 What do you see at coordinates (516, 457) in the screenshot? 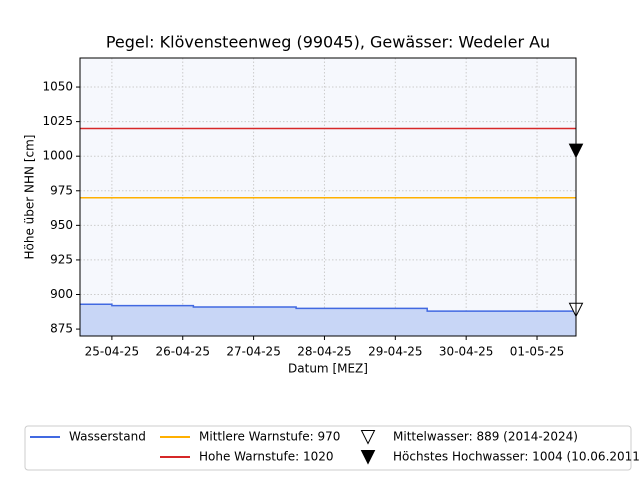
I see `legend-label: Höchstes Hochwasser: 1004 (10.06.2011)` at bounding box center [516, 457].